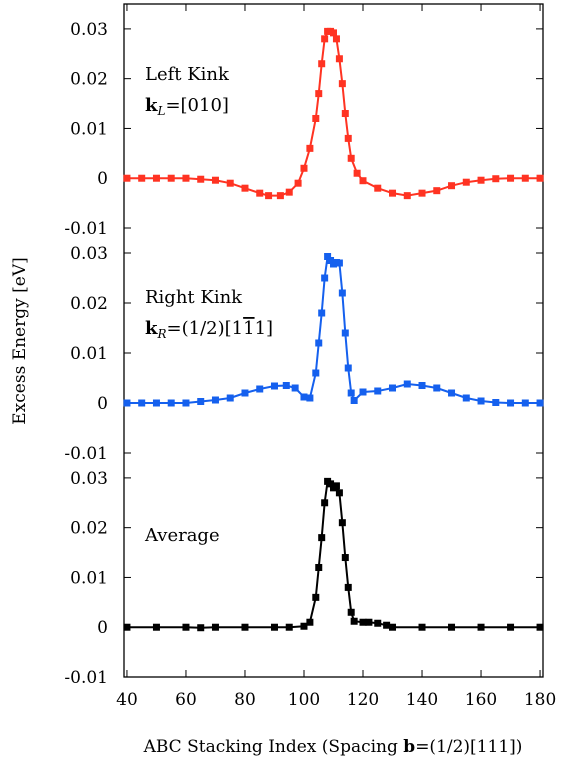 This screenshot has height=762, width=574. What do you see at coordinates (209, 329) in the screenshot?
I see `right-kink-vector: kR=(1/2)[111]` at bounding box center [209, 329].